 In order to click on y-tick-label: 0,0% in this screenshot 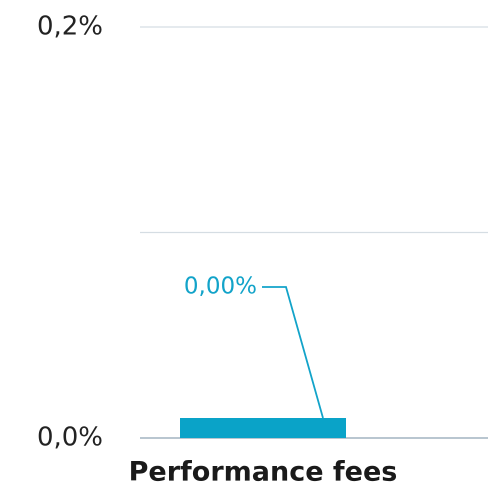, I will do `click(70, 438)`.